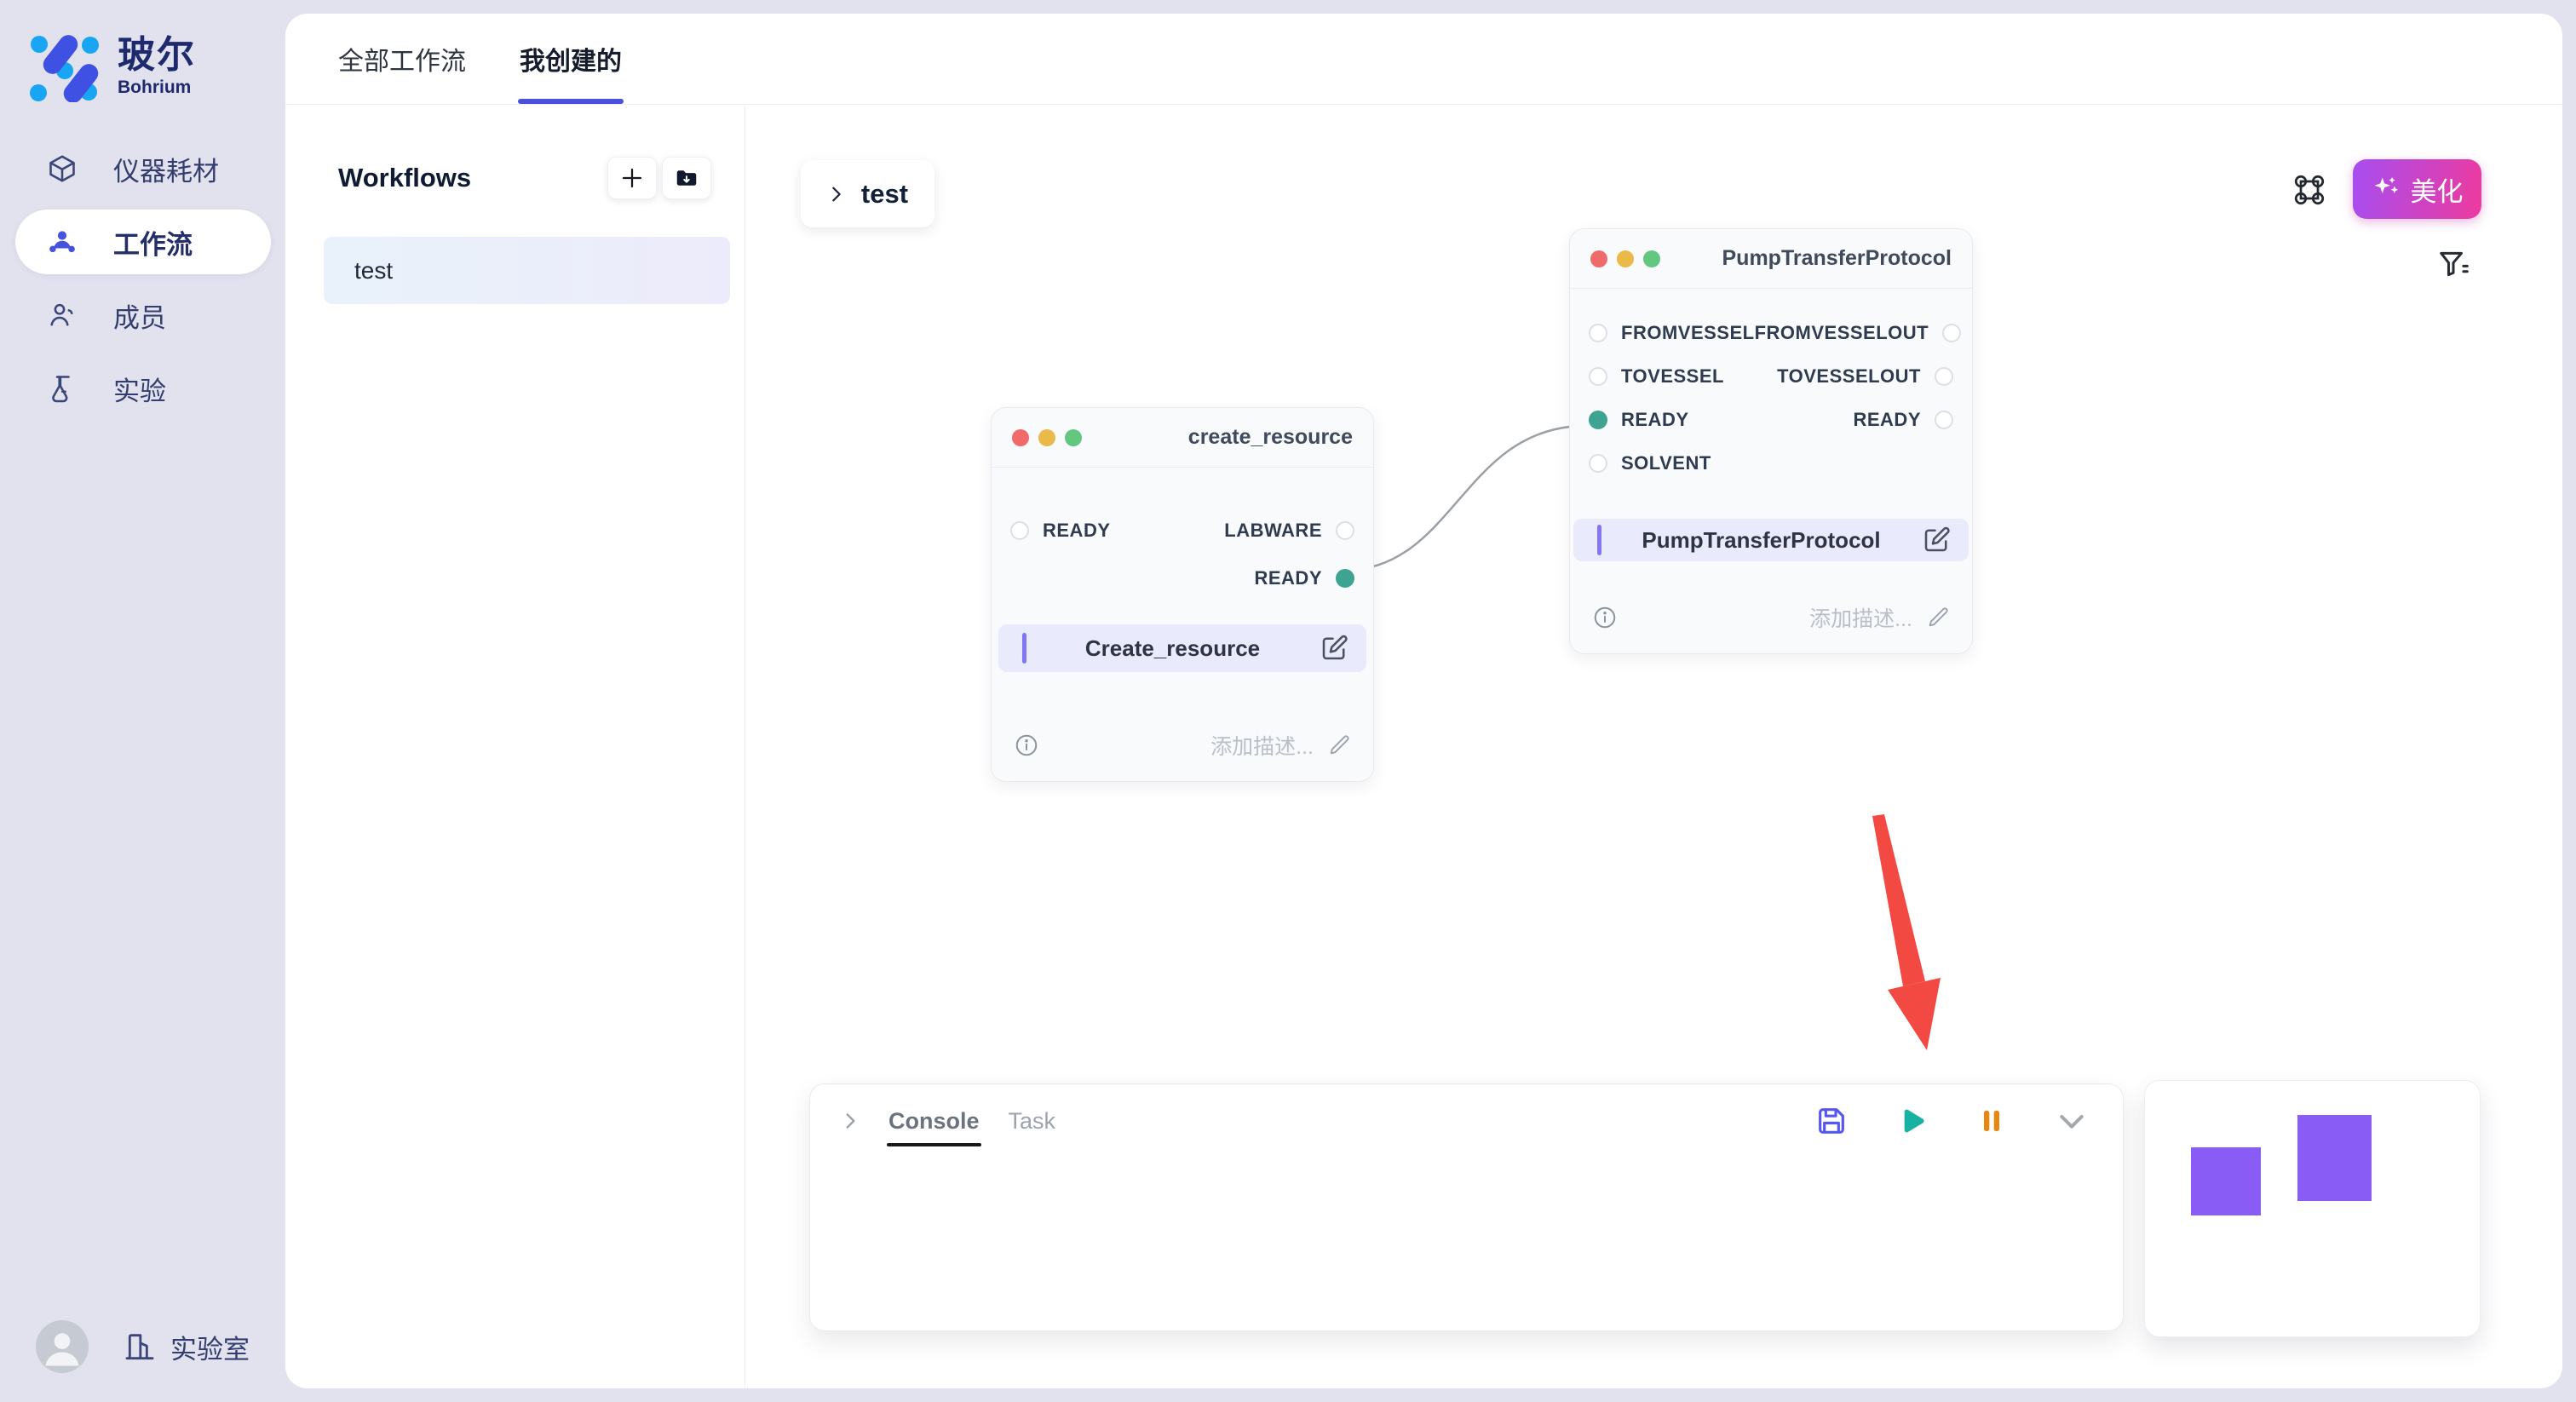 This screenshot has width=2576, height=1402. What do you see at coordinates (527, 270) in the screenshot?
I see `workflow-list-item-test: test` at bounding box center [527, 270].